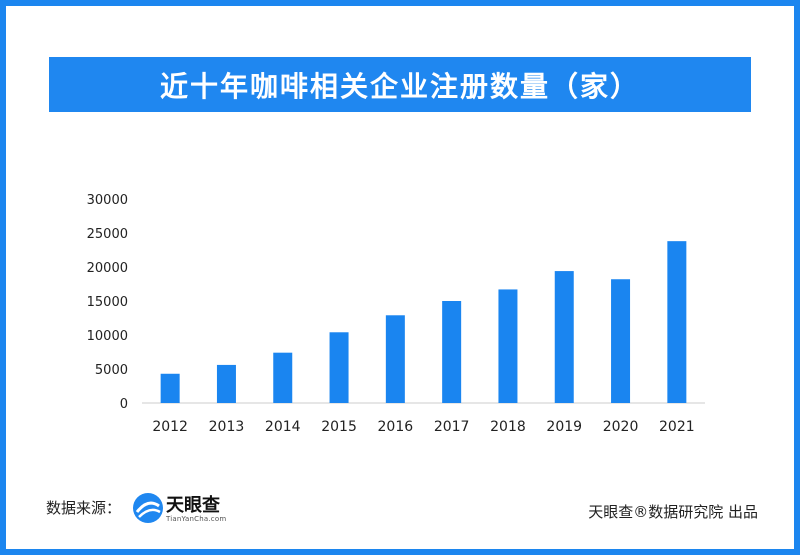 The image size is (800, 555). I want to click on source-label: 数据来源：, so click(84, 508).